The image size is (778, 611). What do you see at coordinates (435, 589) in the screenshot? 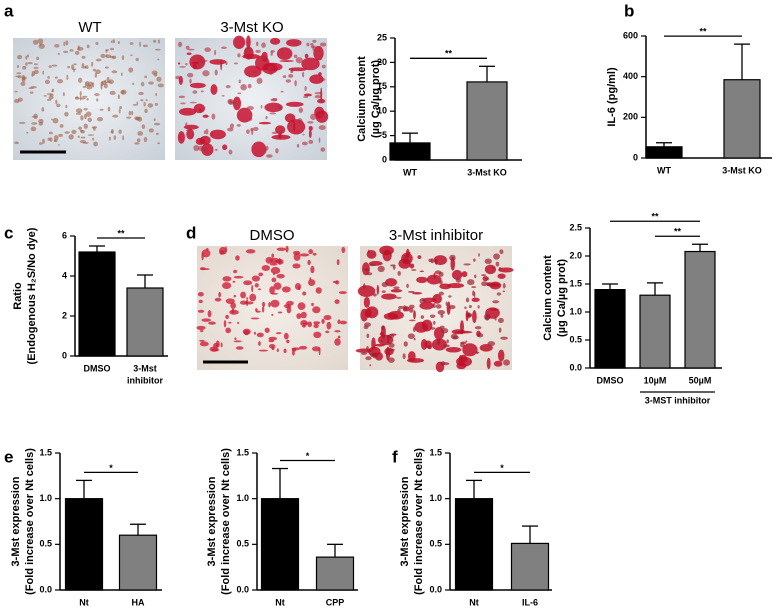
I see `y-tick-label: 0.0` at bounding box center [435, 589].